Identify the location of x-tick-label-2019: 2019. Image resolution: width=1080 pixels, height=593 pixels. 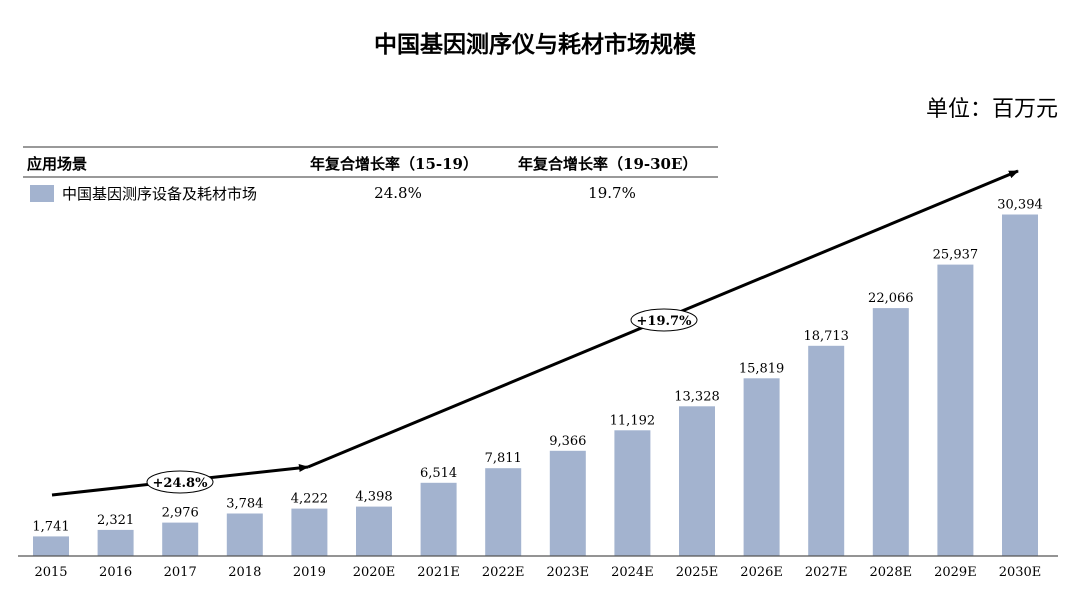
(309, 572).